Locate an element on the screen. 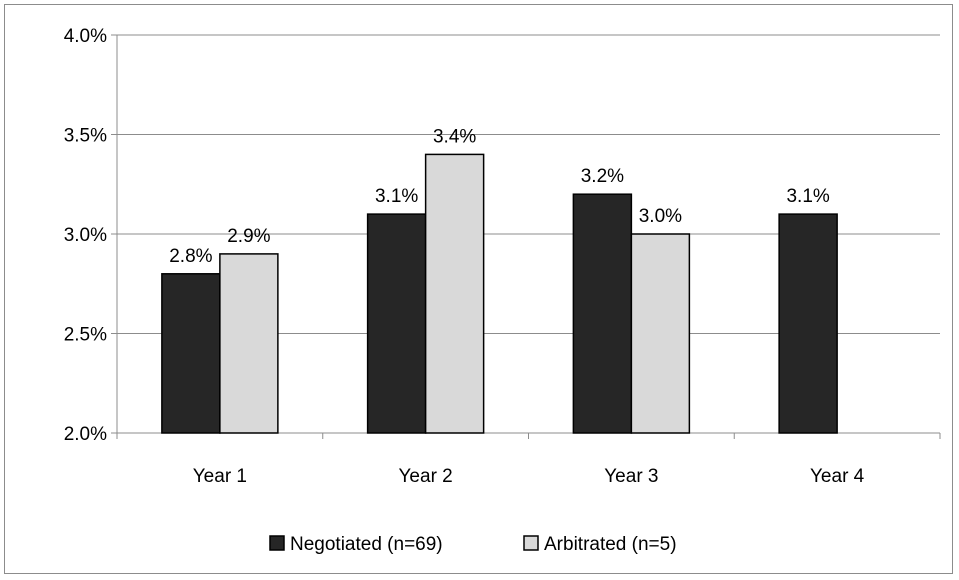  y-tick-label: 4.0% is located at coordinates (85, 36).